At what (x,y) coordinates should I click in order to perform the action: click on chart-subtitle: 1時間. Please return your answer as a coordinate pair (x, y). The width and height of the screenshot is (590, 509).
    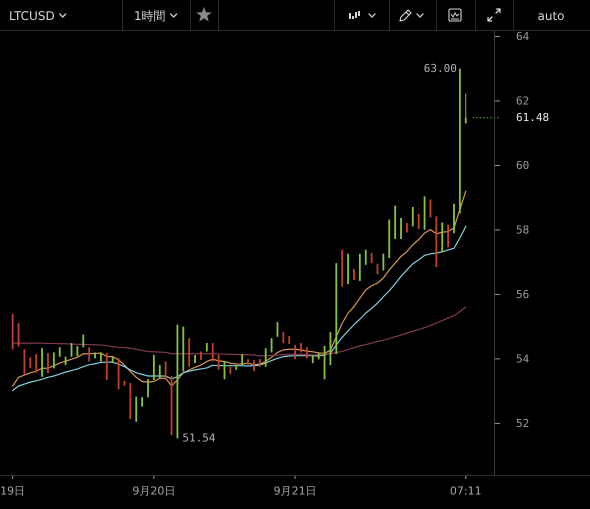
    Looking at the image, I should click on (150, 16).